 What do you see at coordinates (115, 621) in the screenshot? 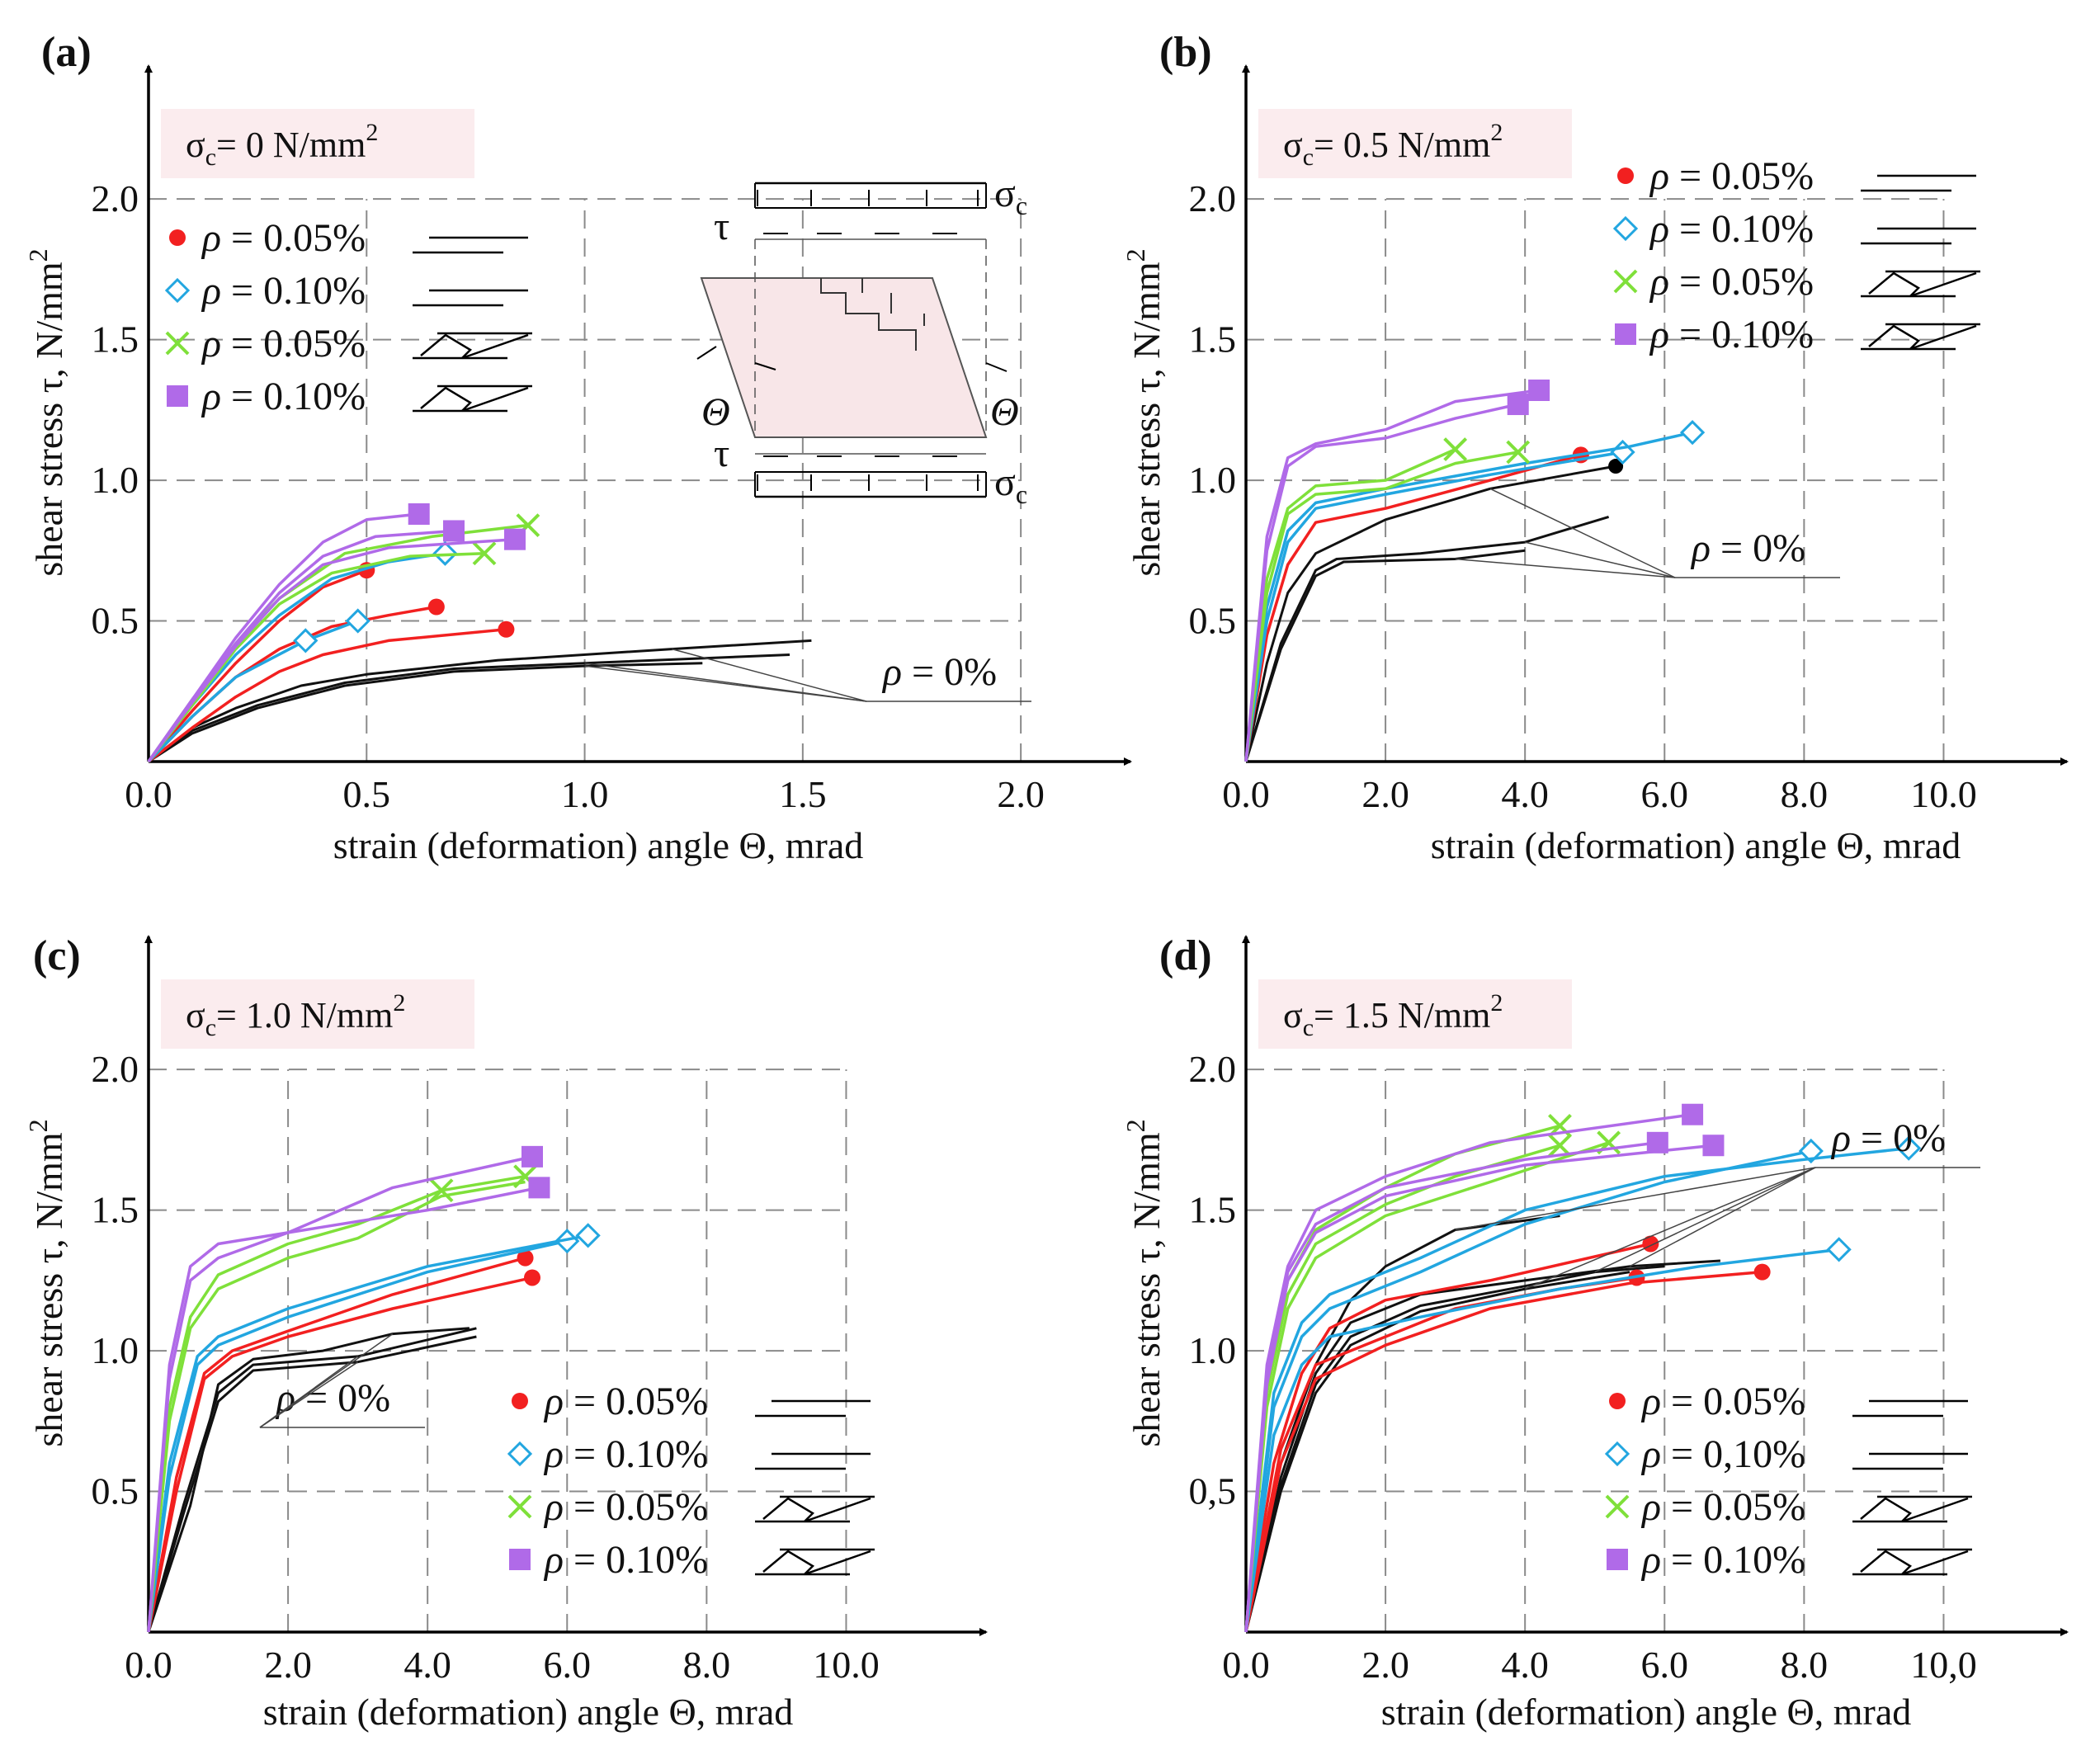
I see `y-tick-label: 0.5` at bounding box center [115, 621].